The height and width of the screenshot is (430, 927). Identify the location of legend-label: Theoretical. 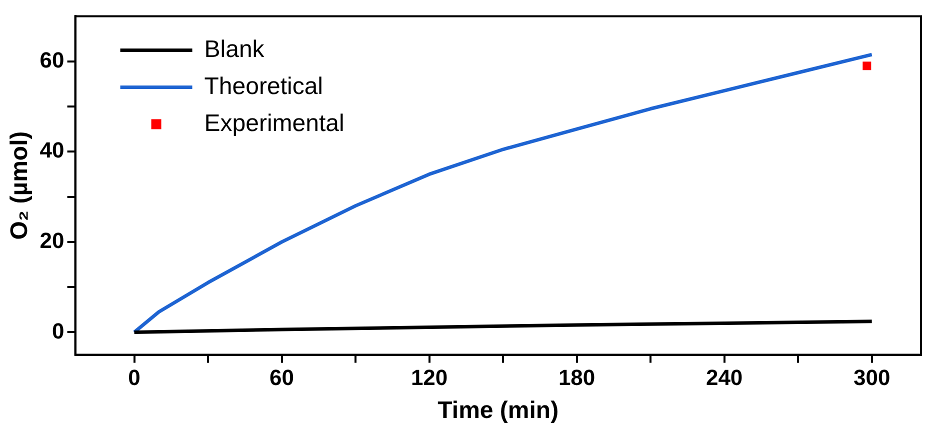
(264, 86).